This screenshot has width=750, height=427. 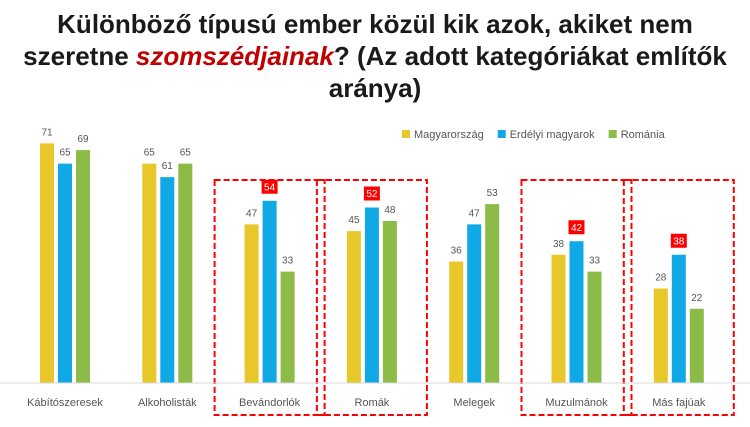 I want to click on bar-alkoholistak-magyarorszag, so click(x=149, y=273).